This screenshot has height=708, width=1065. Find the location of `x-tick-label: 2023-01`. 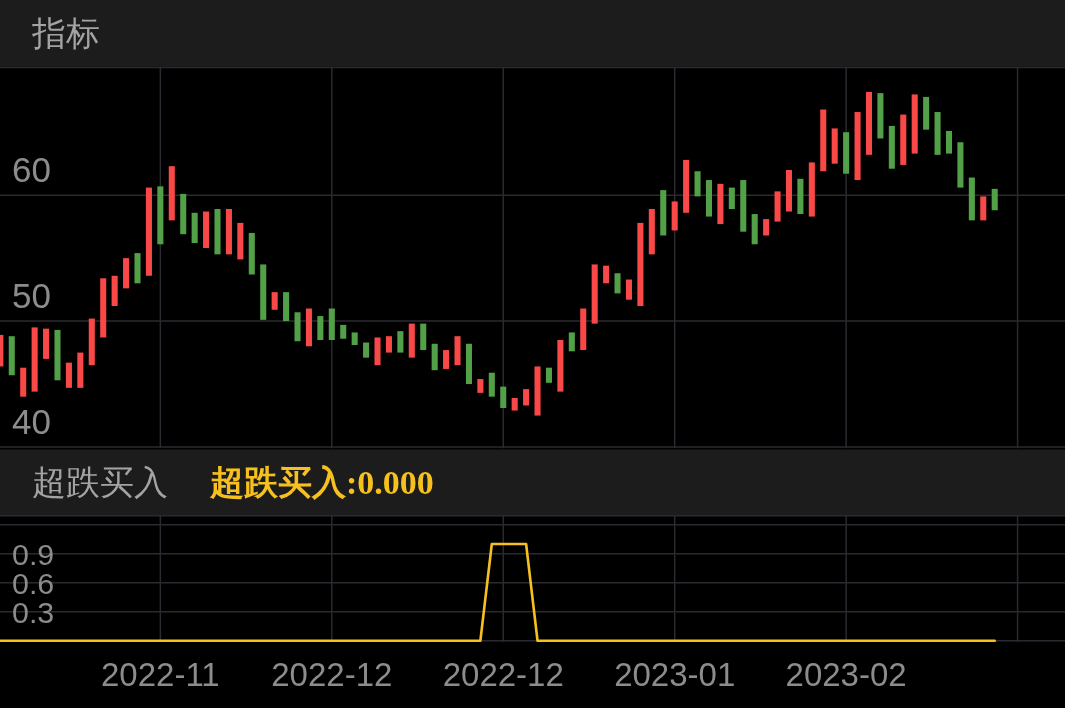

x-tick-label: 2023-01 is located at coordinates (675, 674).